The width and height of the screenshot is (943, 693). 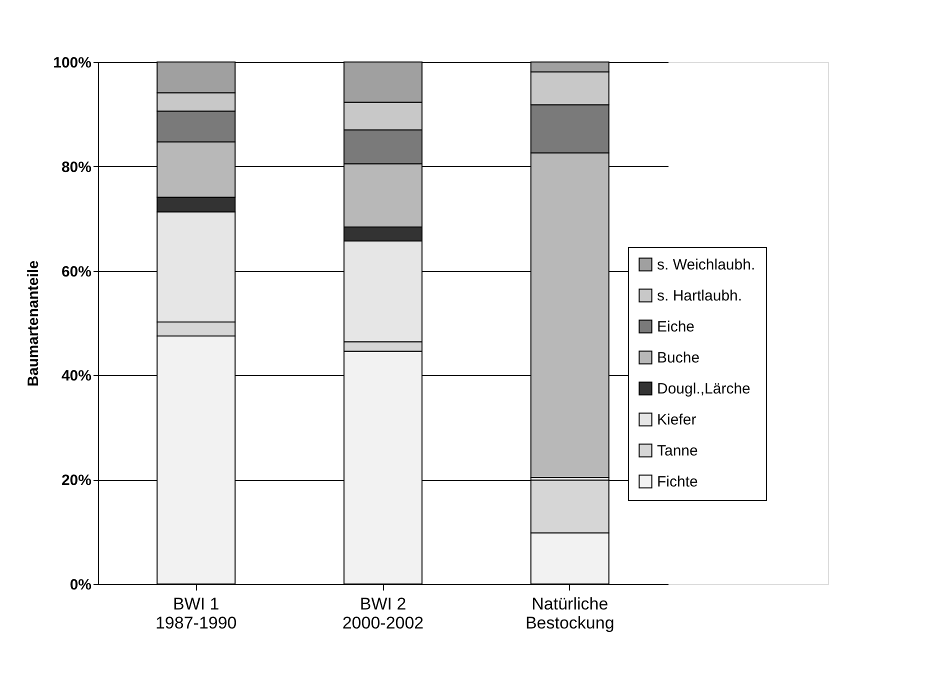 I want to click on x-tick-label: BWI 2 2000-2002, so click(x=383, y=613).